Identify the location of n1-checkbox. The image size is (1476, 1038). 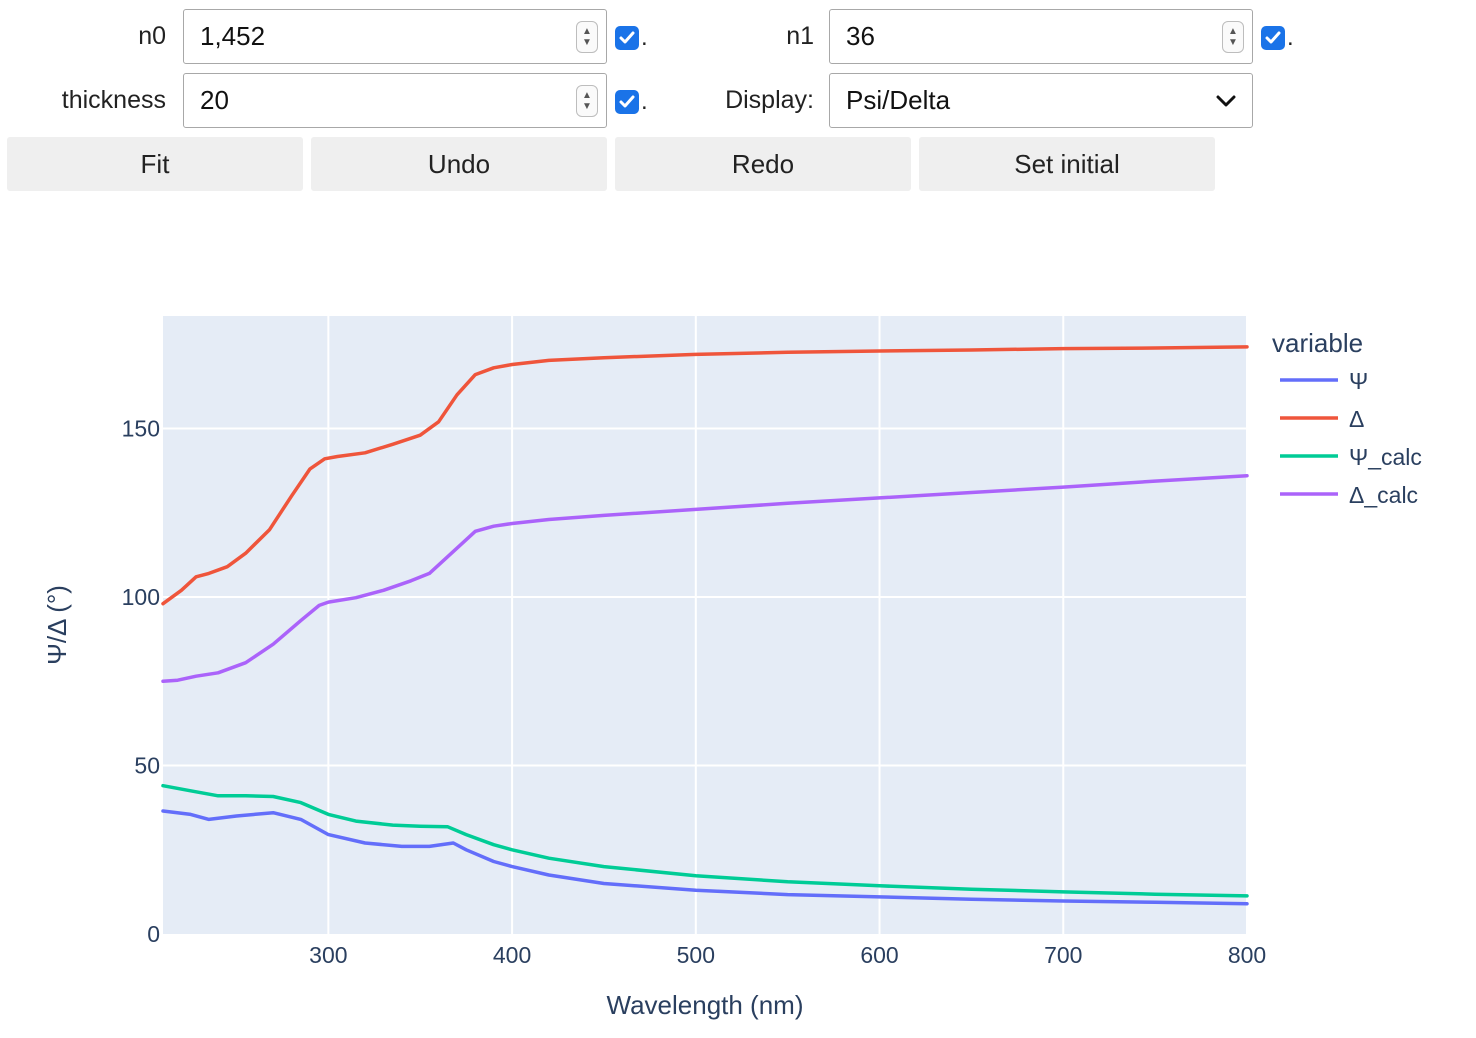
(1273, 38).